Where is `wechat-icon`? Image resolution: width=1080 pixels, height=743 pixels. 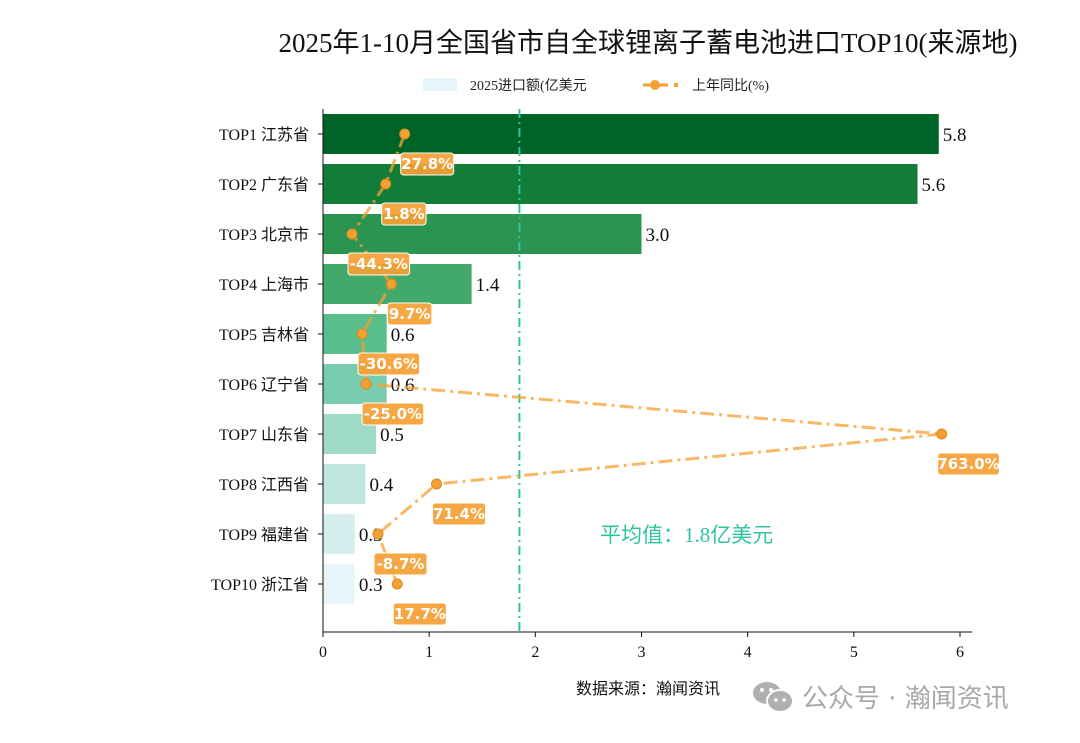
wechat-icon is located at coordinates (773, 697).